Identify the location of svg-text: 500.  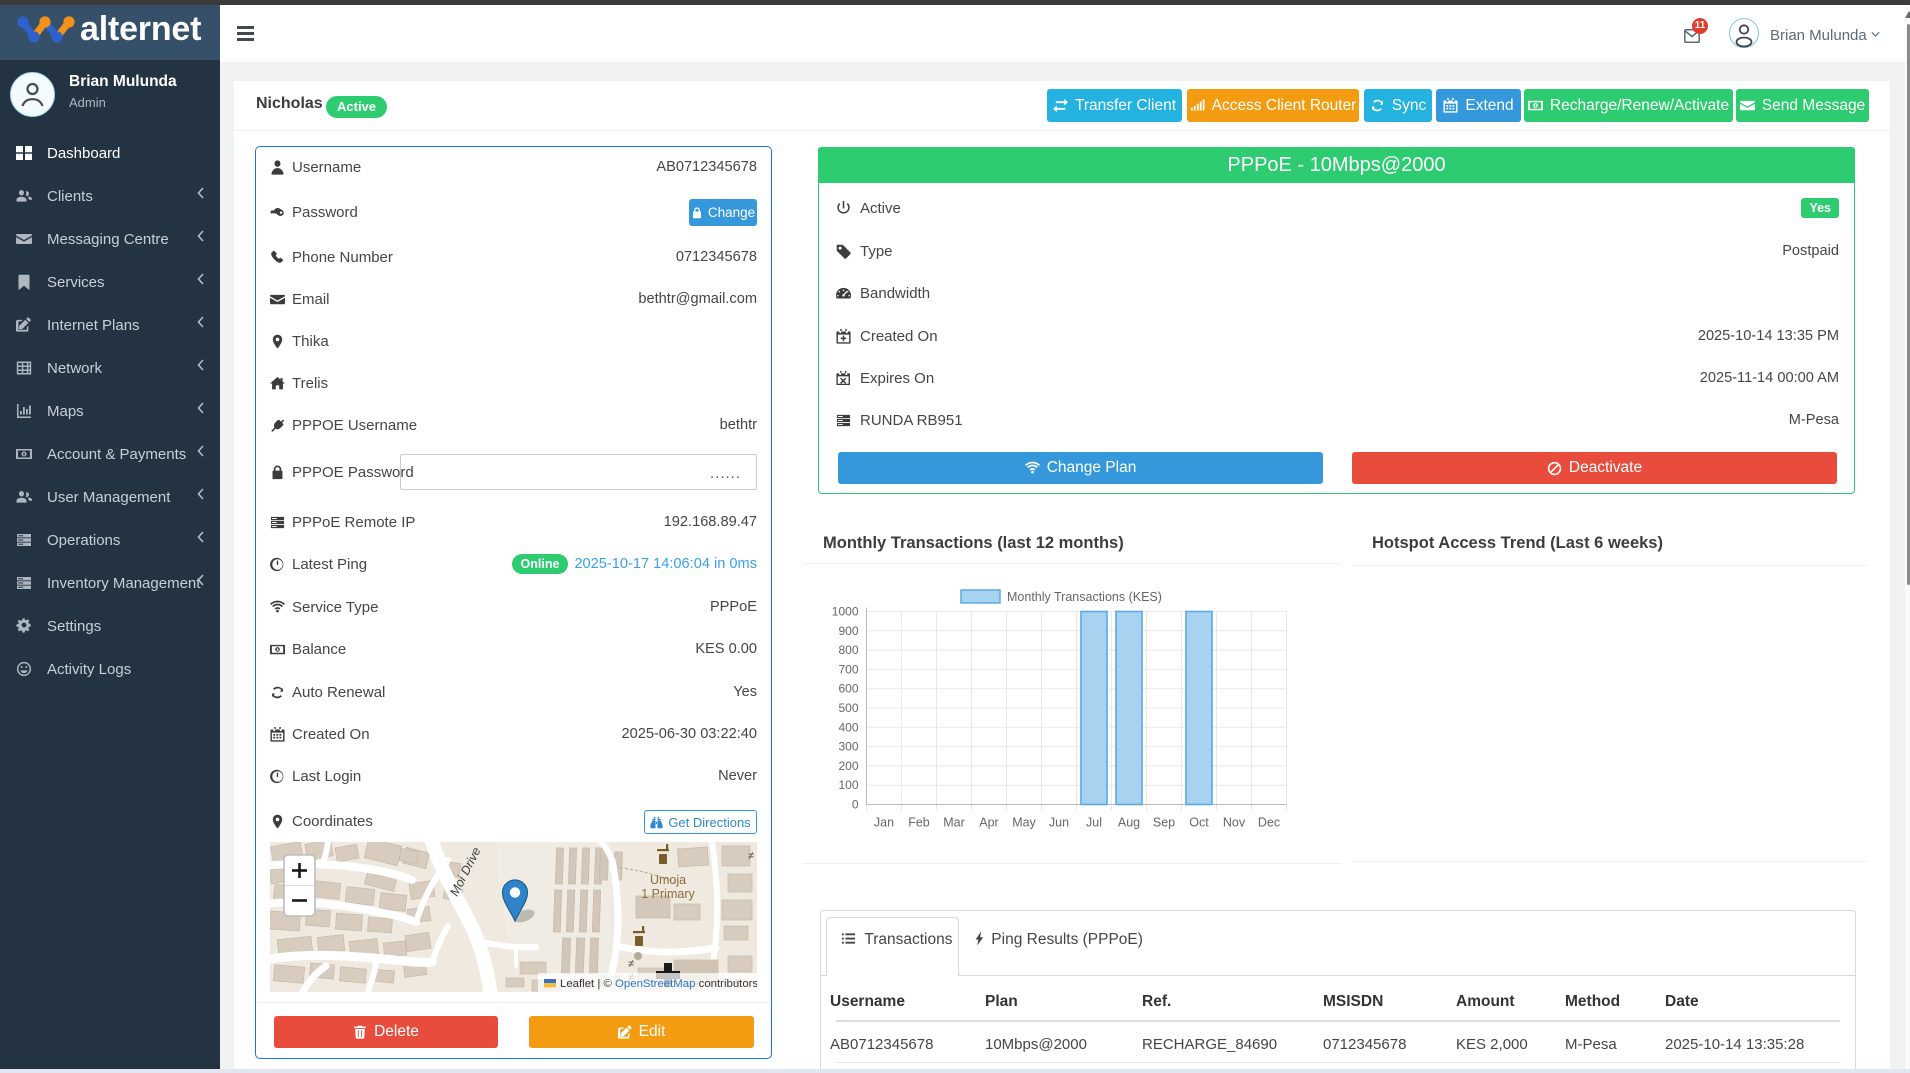
(848, 708).